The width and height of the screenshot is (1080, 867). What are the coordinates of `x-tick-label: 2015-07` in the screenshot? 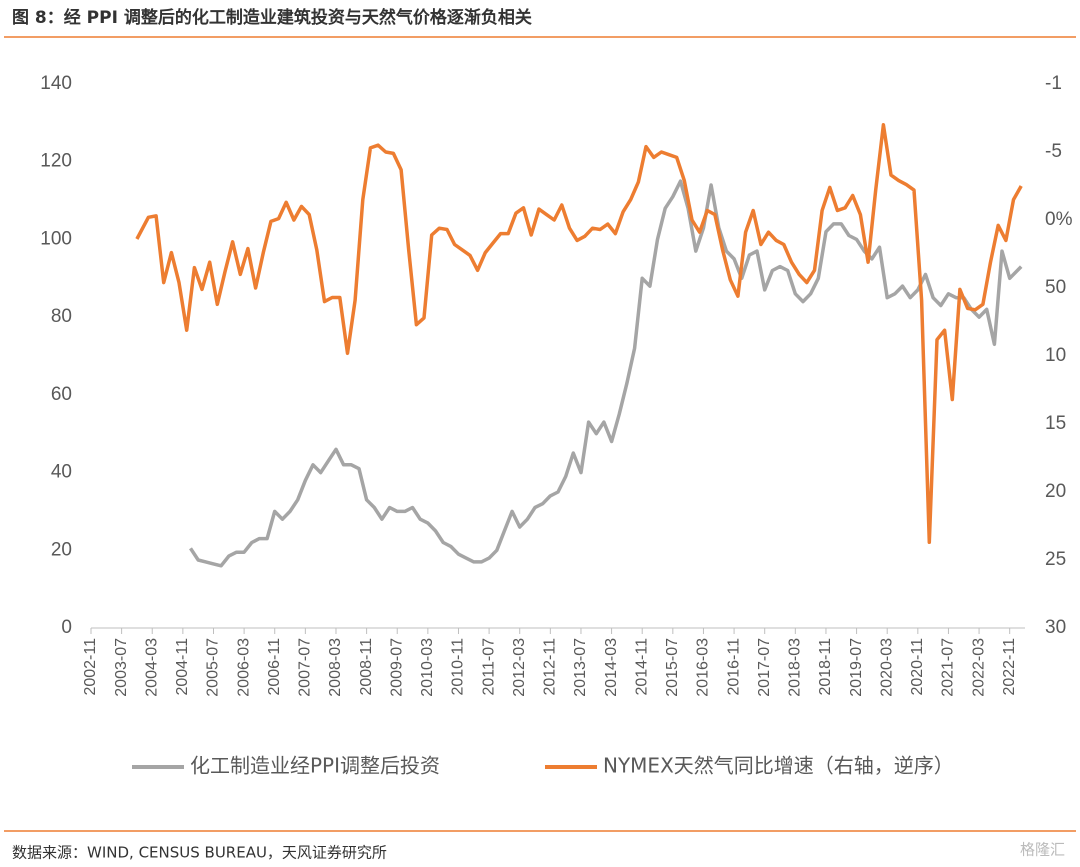 It's located at (672, 667).